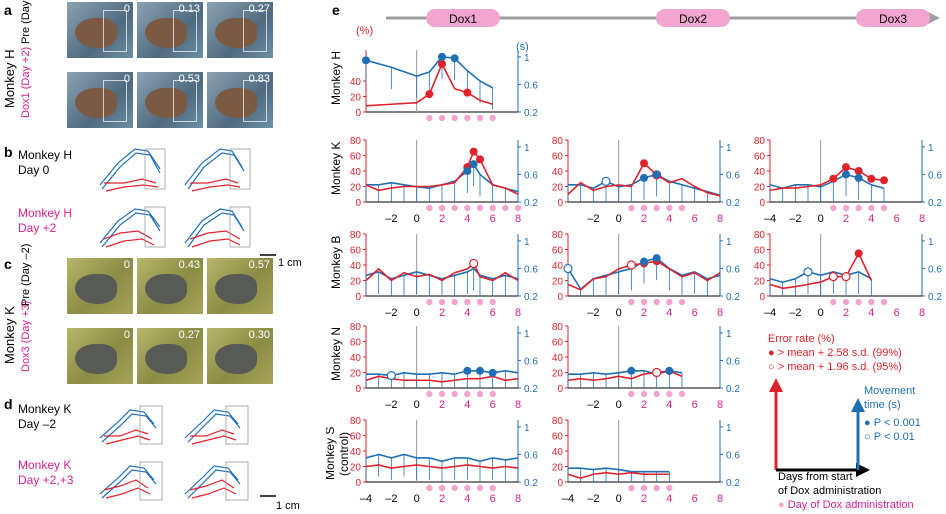  I want to click on right-unit-label: (s), so click(522, 47).